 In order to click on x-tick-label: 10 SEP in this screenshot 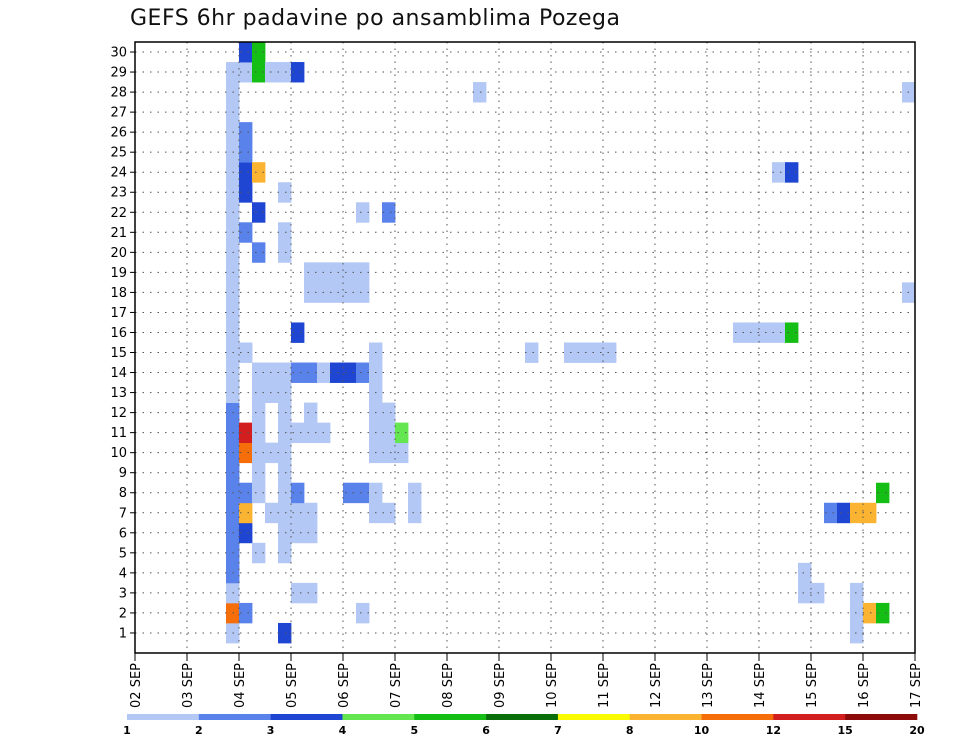, I will do `click(552, 685)`.